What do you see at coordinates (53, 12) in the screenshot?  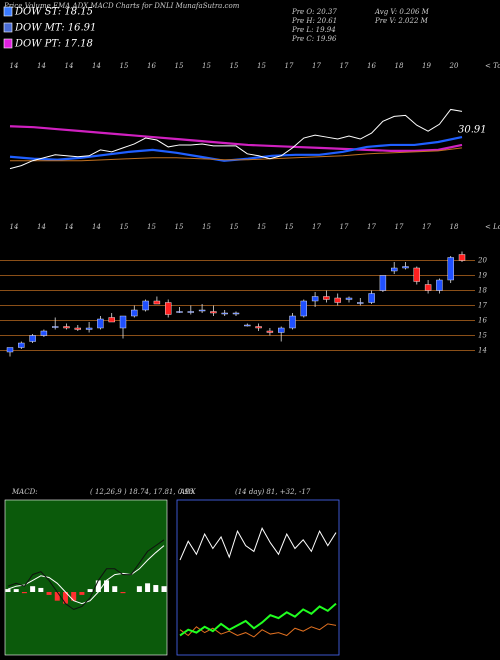 I see `legend-label: DOW ST: 18.15` at bounding box center [53, 12].